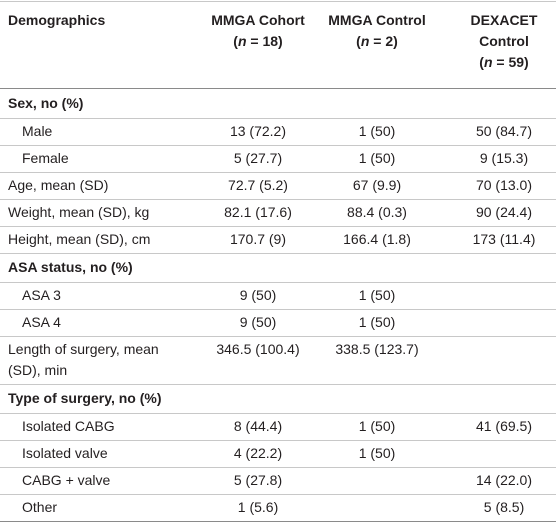 This screenshot has height=524, width=556. Describe the element at coordinates (258, 239) in the screenshot. I see `data-cell: 170.7 (9)` at that location.